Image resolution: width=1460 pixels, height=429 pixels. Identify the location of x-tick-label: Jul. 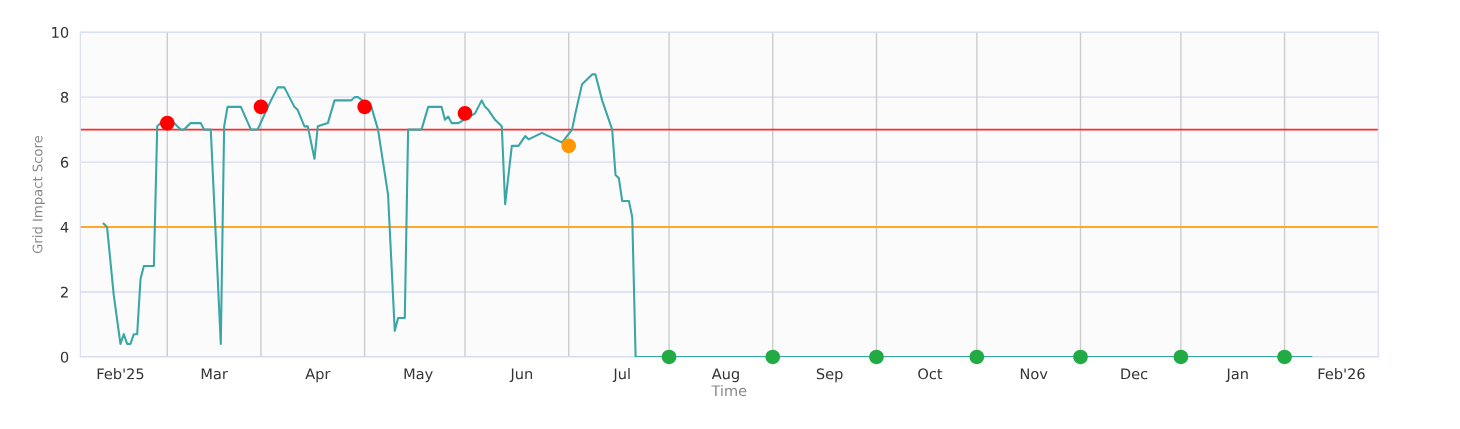
(621, 375).